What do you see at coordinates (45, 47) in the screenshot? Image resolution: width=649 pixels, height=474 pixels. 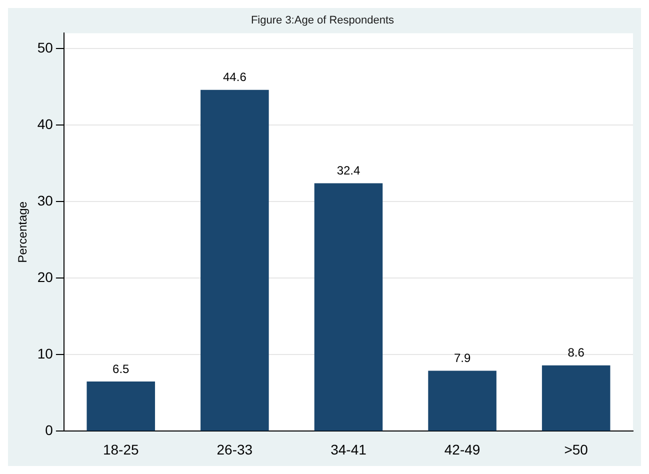 I see `y-tick-label: 50` at bounding box center [45, 47].